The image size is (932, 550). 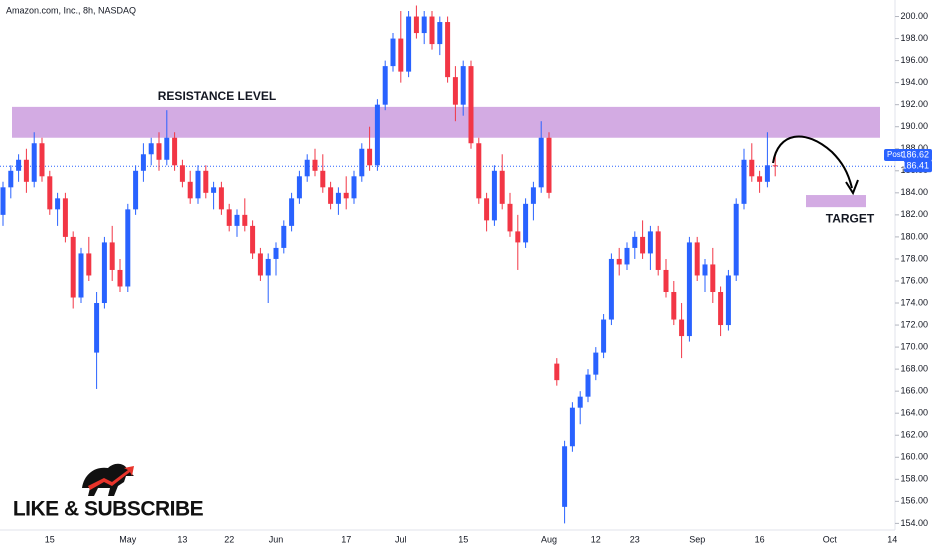 I want to click on x-tick-label: 22, so click(x=229, y=539).